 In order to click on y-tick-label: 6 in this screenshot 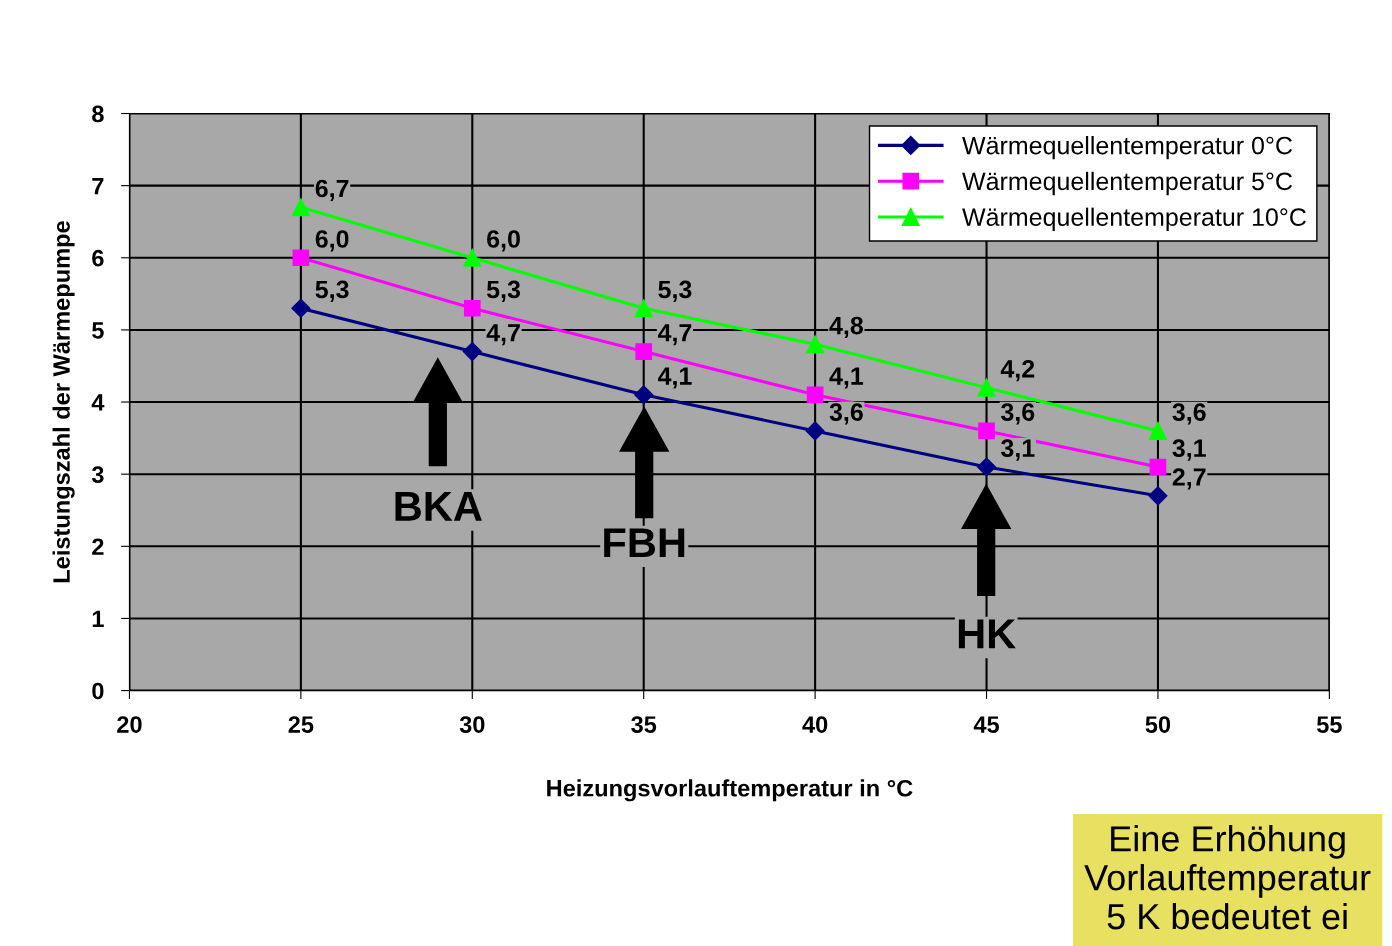, I will do `click(98, 258)`.